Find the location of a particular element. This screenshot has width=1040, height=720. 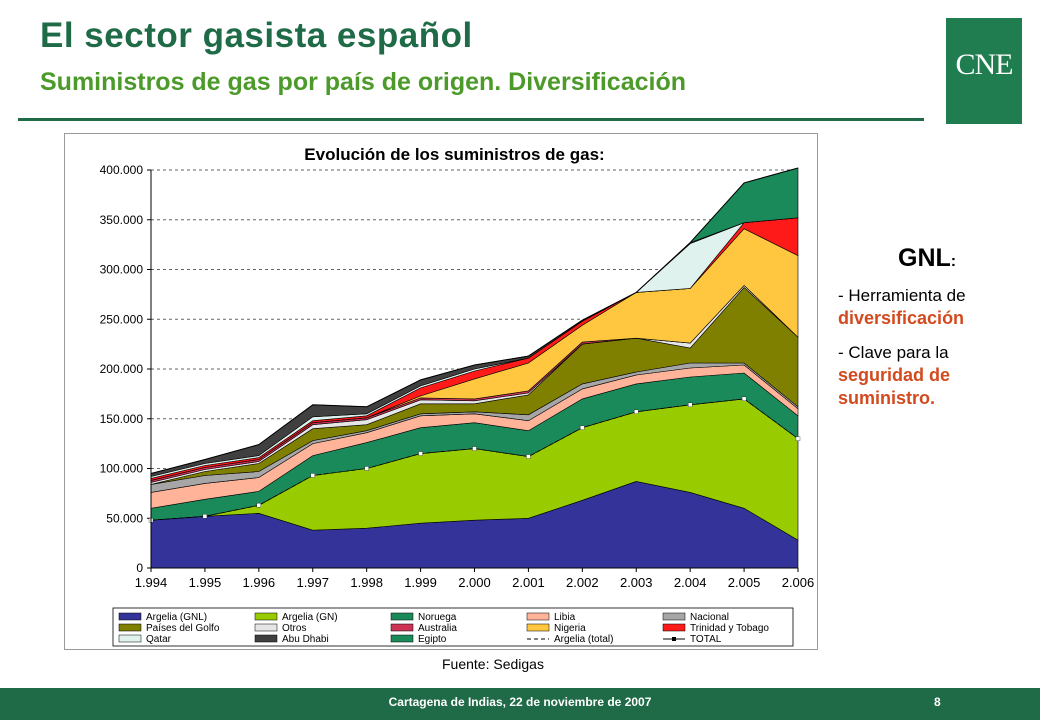

bullet-diversification: - Herramienta de diversificación is located at coordinates (938, 307).